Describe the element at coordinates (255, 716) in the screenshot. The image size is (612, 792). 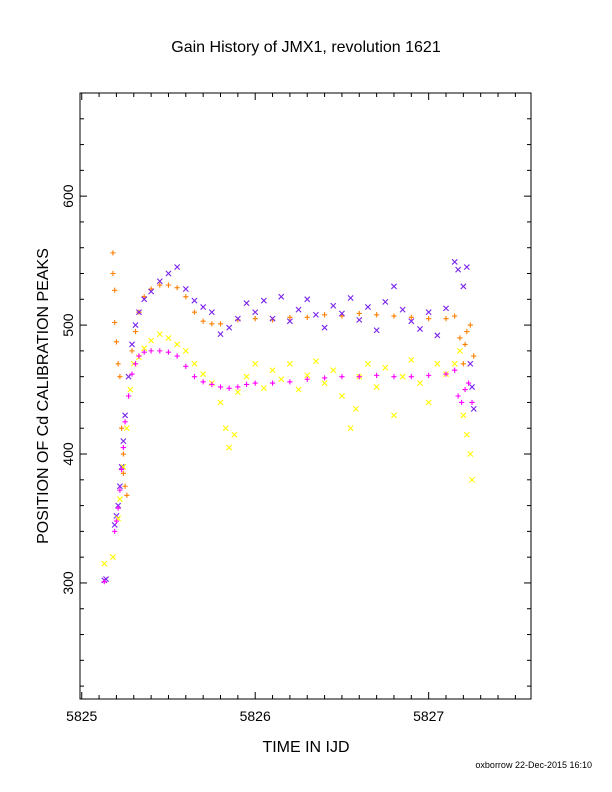
I see `x-tick-label: 5826` at that location.